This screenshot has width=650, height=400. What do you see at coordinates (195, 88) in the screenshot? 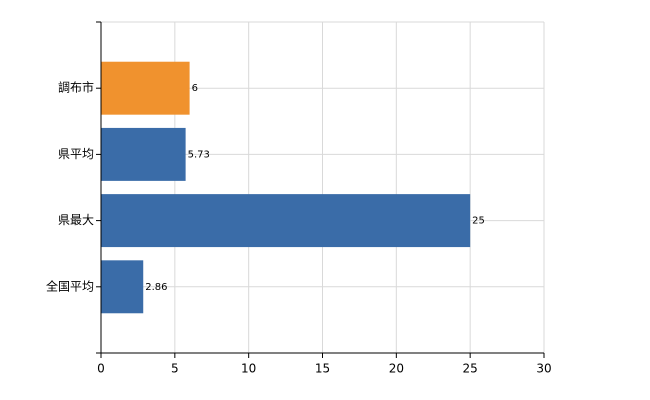
I see `value-label: 6` at bounding box center [195, 88].